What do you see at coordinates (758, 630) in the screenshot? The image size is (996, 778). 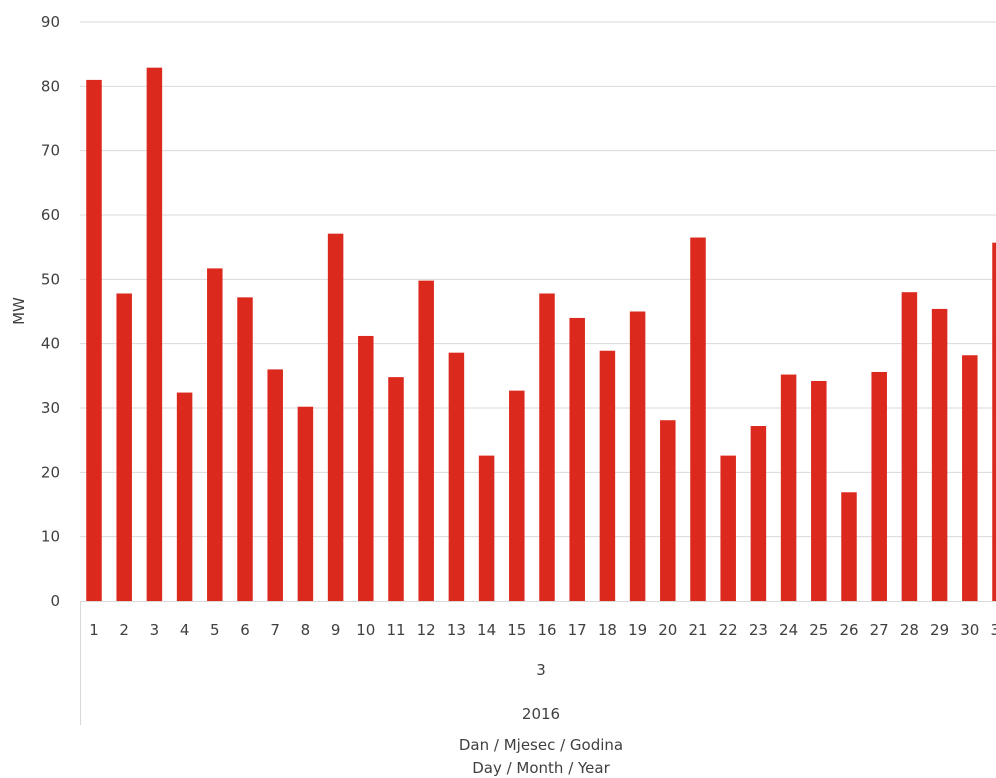 I see `x-tick-label: 23` at bounding box center [758, 630].